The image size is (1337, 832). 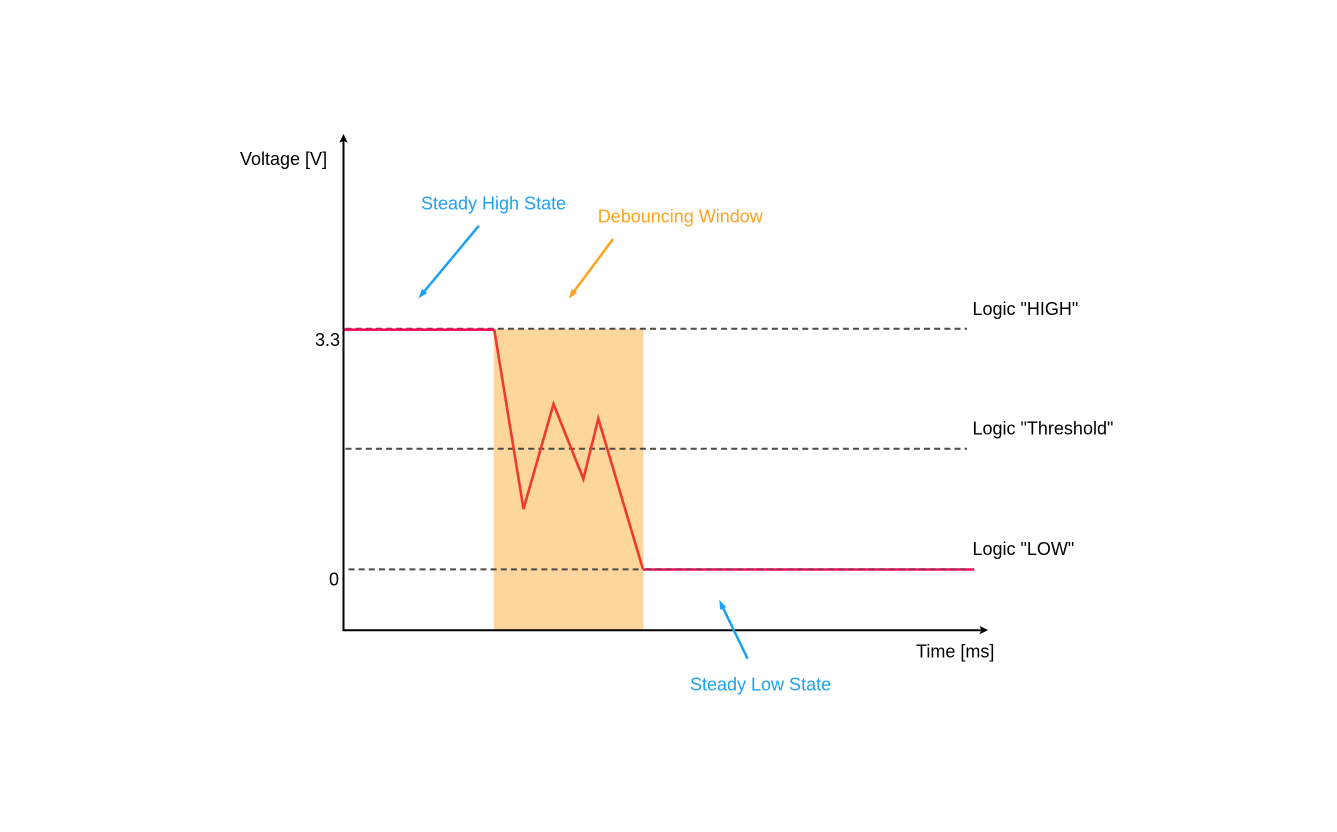 What do you see at coordinates (681, 217) in the screenshot?
I see `svg-text: Debouncing Window` at bounding box center [681, 217].